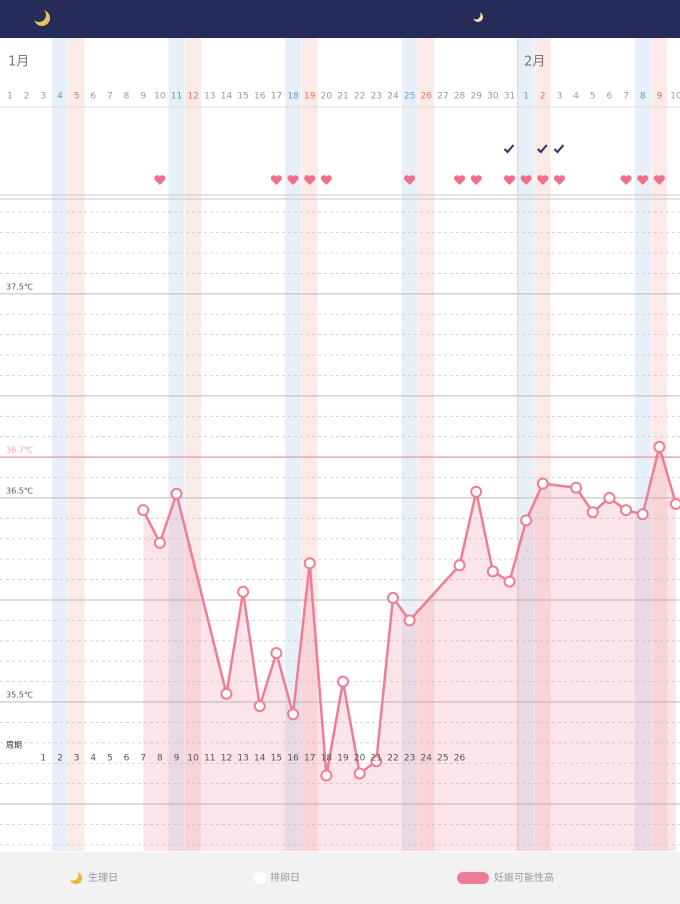  I want to click on cycle-day: 19, so click(343, 759).